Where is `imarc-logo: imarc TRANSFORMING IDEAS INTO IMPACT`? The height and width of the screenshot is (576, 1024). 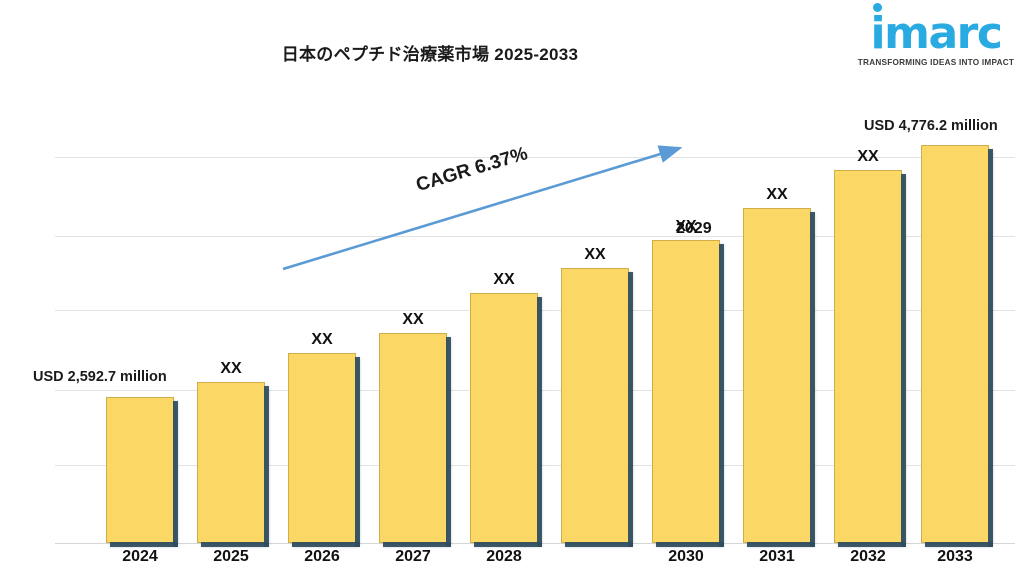
imarc-logo: imarc TRANSFORMING IDEAS INTO IMPACT is located at coordinates (936, 35).